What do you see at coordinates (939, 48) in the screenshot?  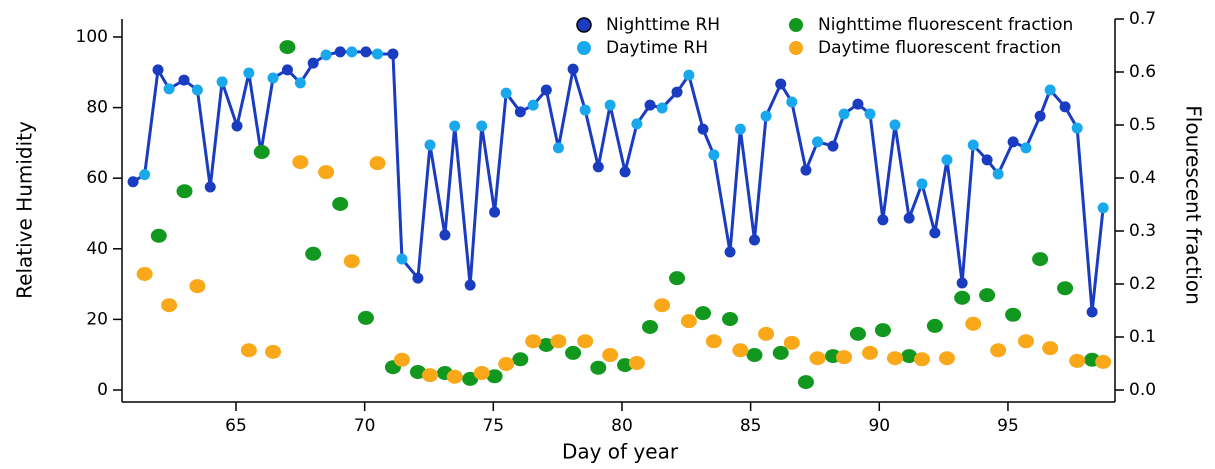 I see `legend-label: Daytime fluorescent fraction` at bounding box center [939, 48].